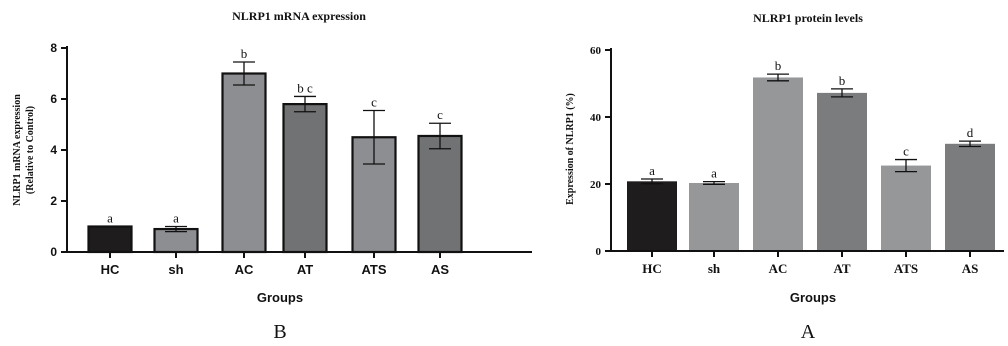 This screenshot has width=1008, height=346. I want to click on x-ticks-a: HC sh AC AT ATS AS, so click(810, 263).